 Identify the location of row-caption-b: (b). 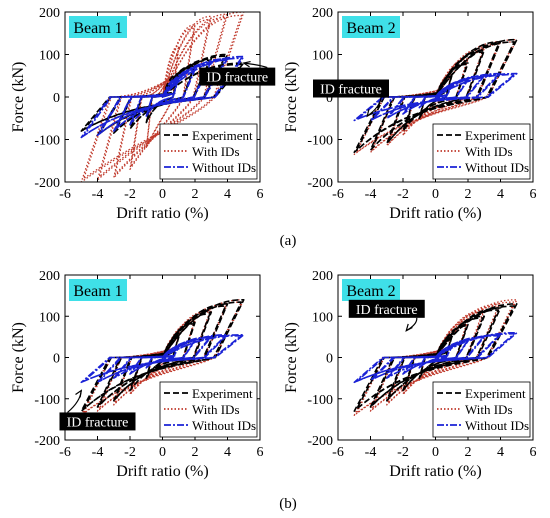
(288, 504).